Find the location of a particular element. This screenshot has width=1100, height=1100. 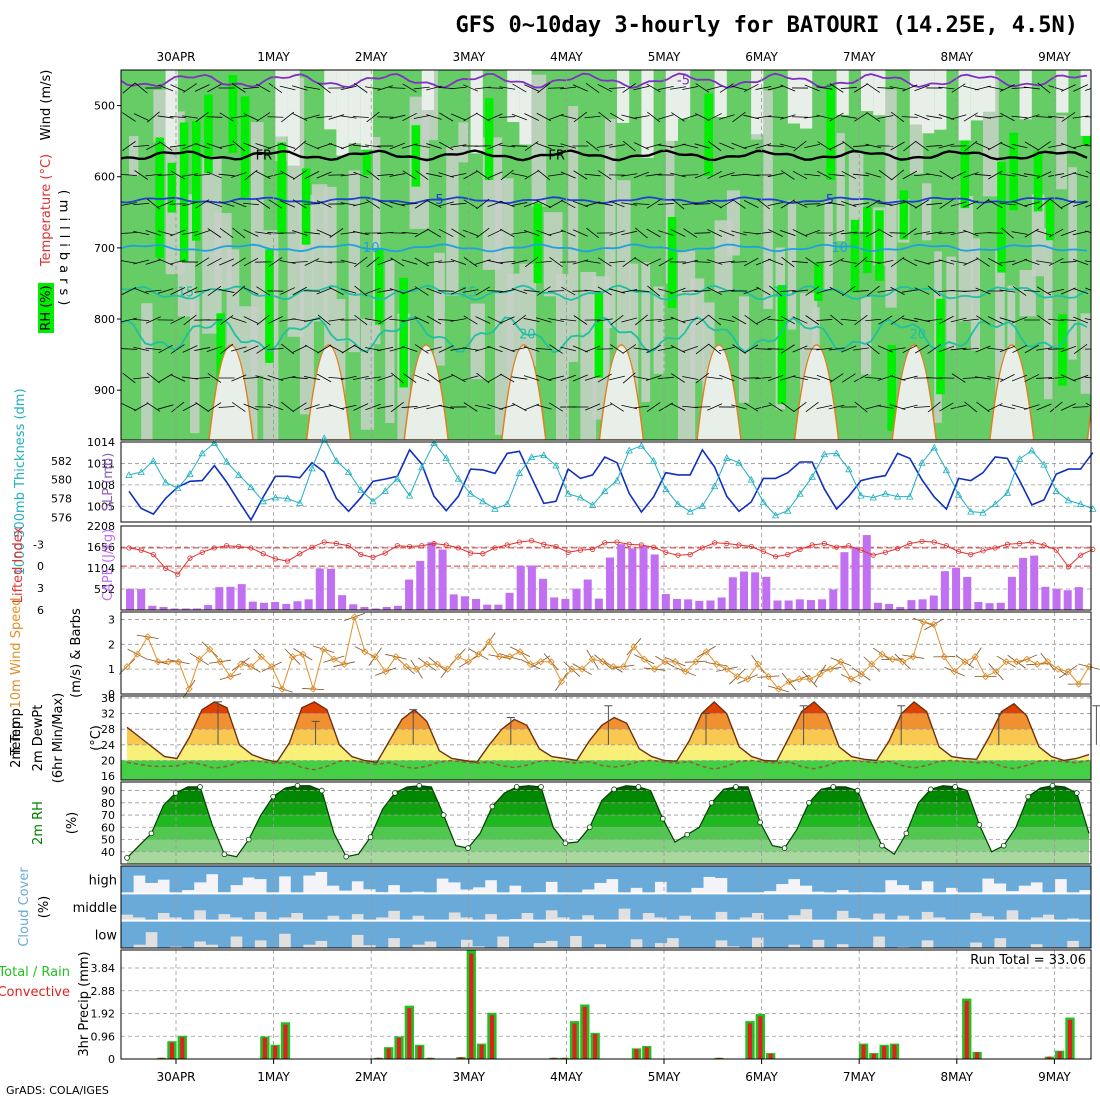

thickness-axis-label: 1000-500mb Thickness (dm) is located at coordinates (20, 481).